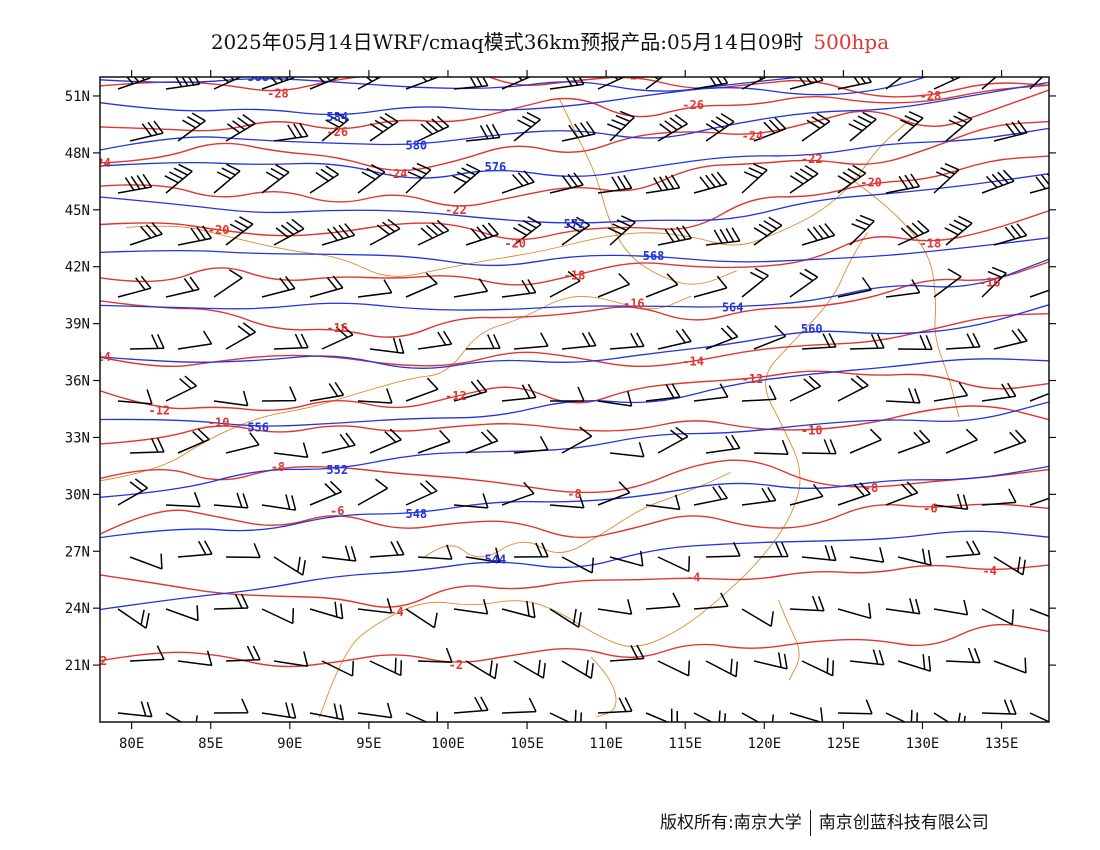 This screenshot has height=850, width=1100. I want to click on temperature-contour-label: -28, so click(634, 76).